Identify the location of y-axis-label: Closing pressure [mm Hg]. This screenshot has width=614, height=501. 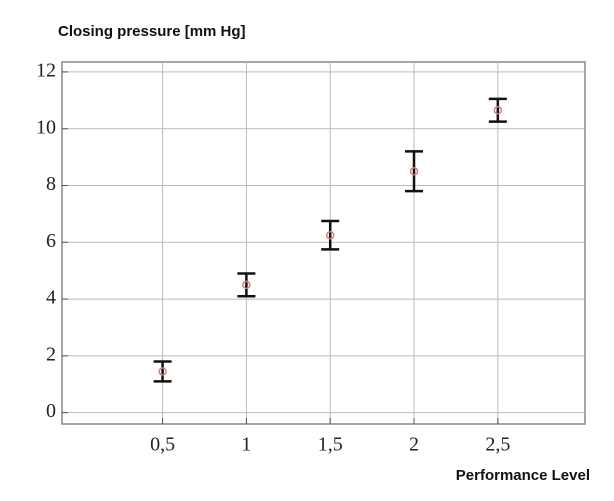
(152, 31).